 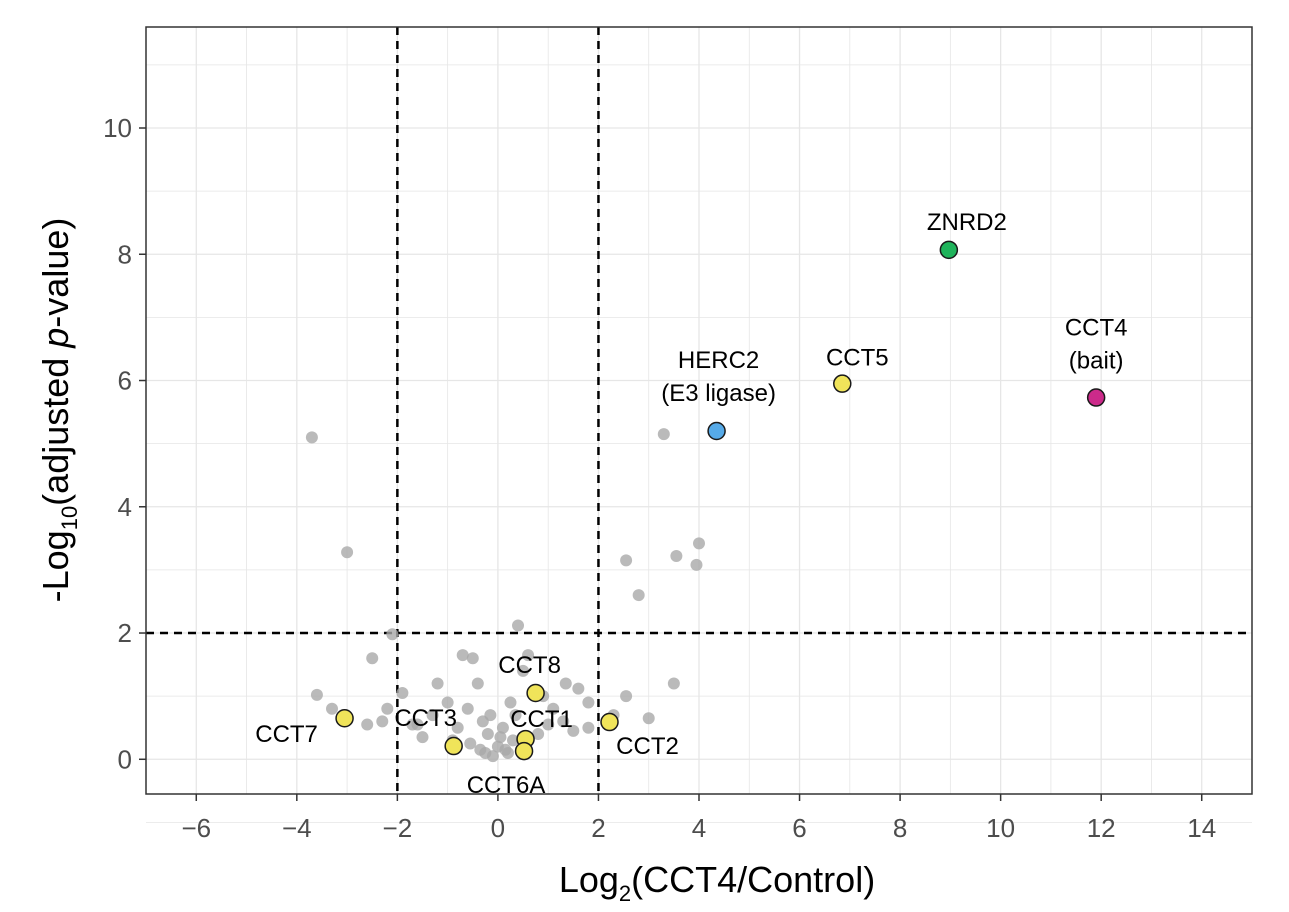 I want to click on point-znrd2, so click(x=949, y=250).